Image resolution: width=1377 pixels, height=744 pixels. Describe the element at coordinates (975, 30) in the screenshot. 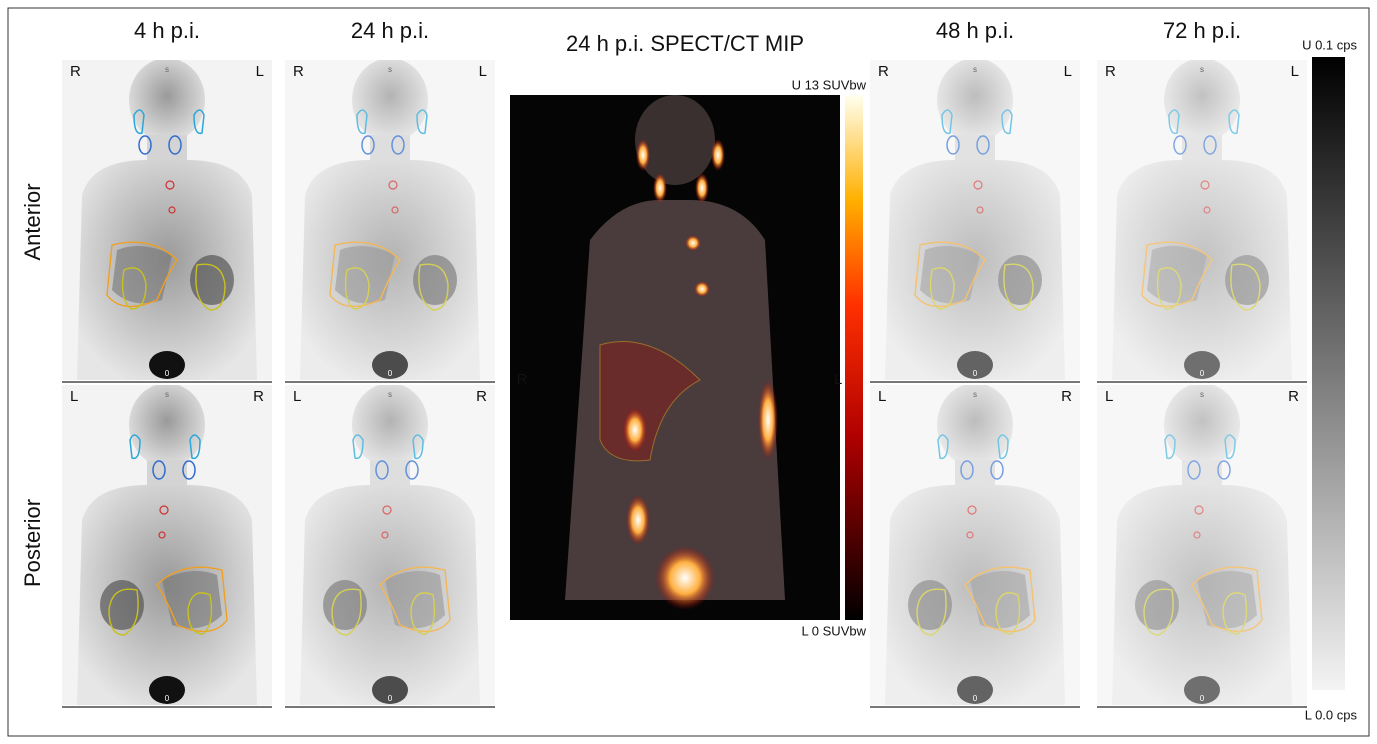

I see `column-header: 48 h p.i.` at that location.